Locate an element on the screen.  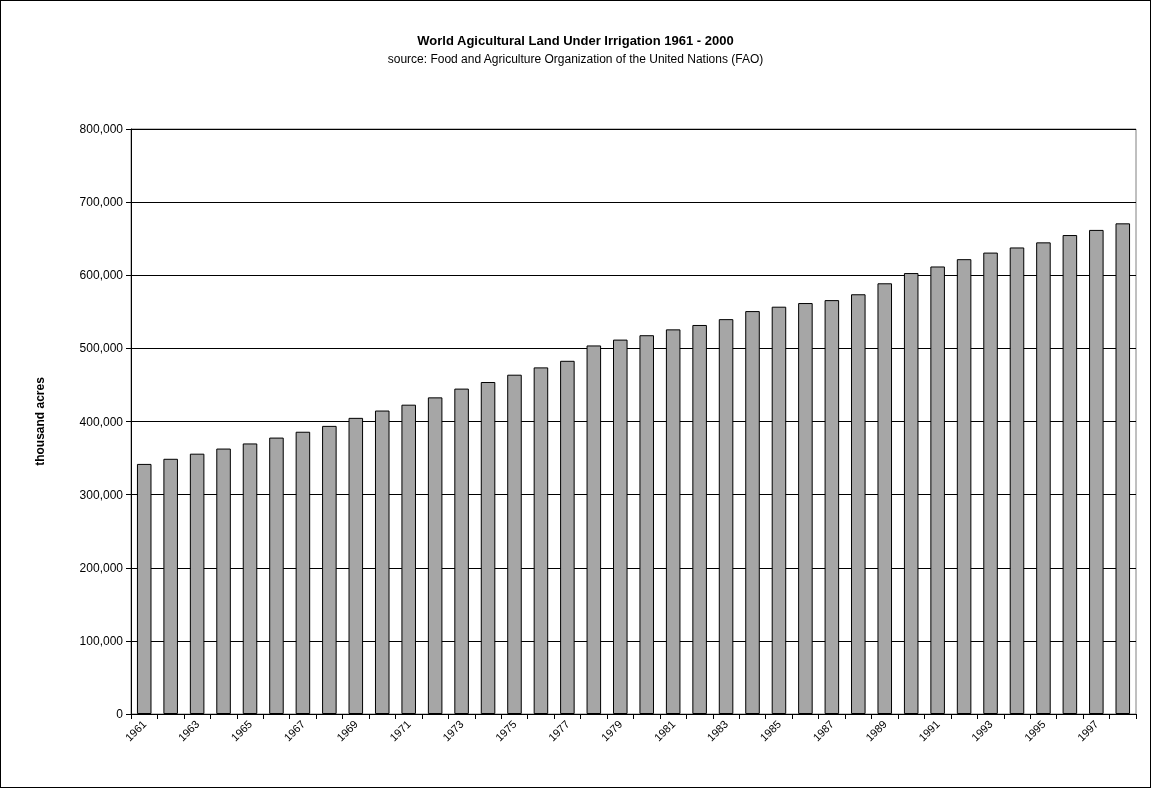
y-tick-label: 400,000 is located at coordinates (101, 421).